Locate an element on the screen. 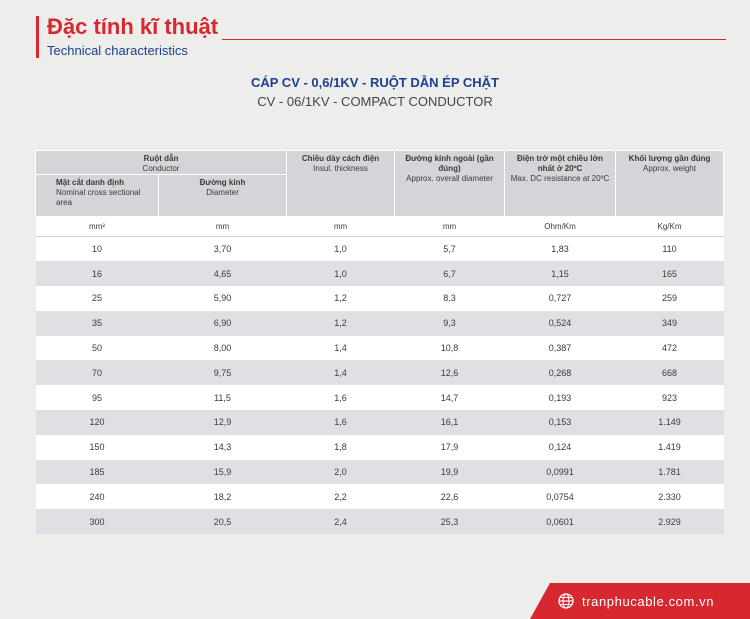 This screenshot has height=619, width=750. table-cell: 8,3 is located at coordinates (449, 298).